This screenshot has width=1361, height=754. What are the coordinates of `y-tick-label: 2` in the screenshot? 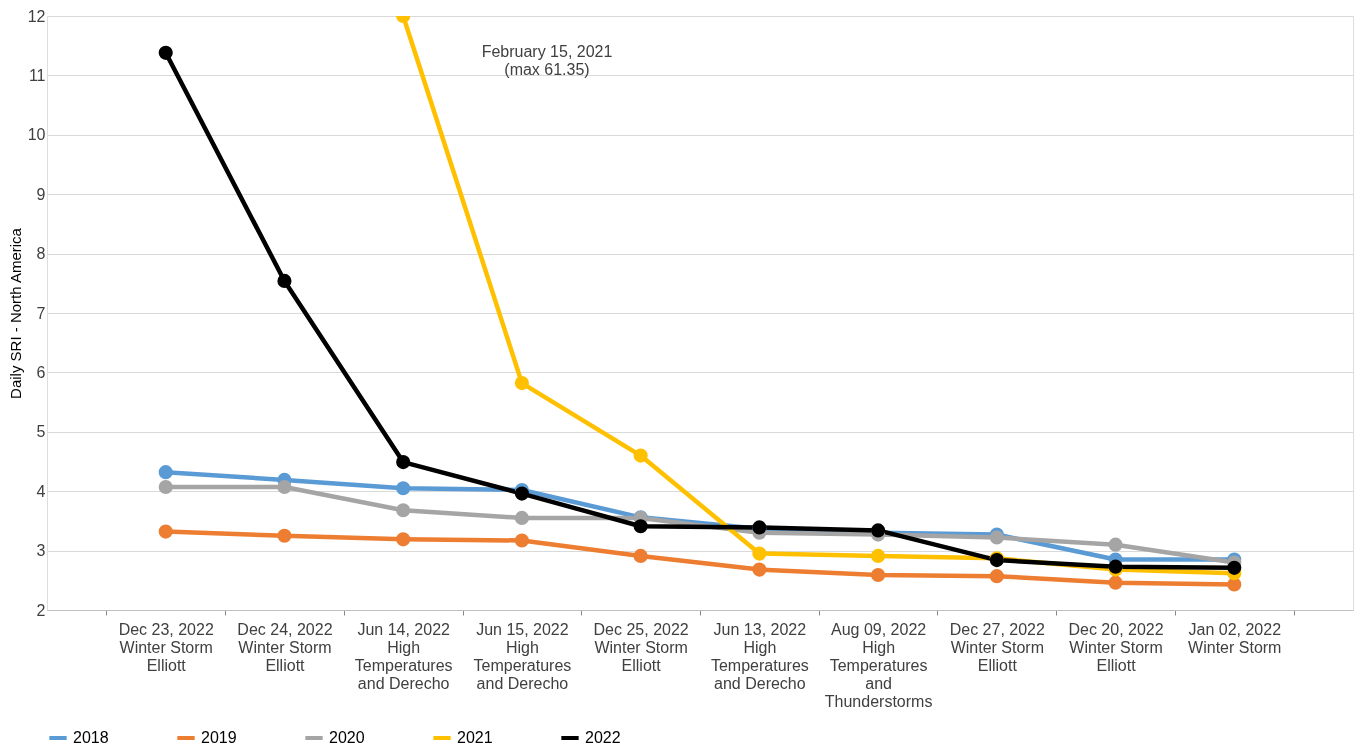 It's located at (41, 610).